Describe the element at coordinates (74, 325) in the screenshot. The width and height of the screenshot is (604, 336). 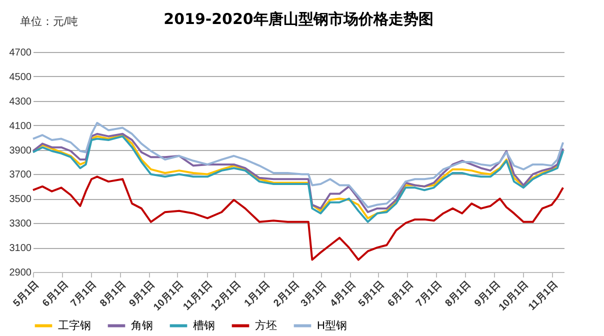
I see `legend-label: 工字钢` at that location.